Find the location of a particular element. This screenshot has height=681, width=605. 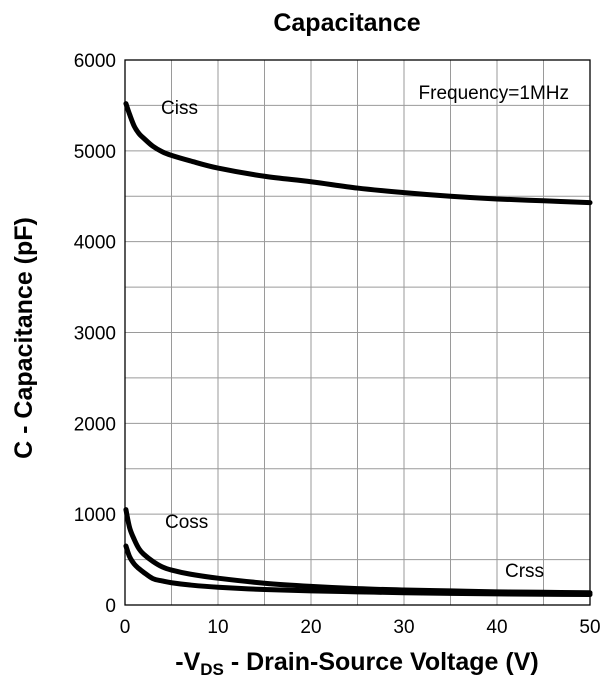

y-tick-label: 3000 is located at coordinates (95, 334).